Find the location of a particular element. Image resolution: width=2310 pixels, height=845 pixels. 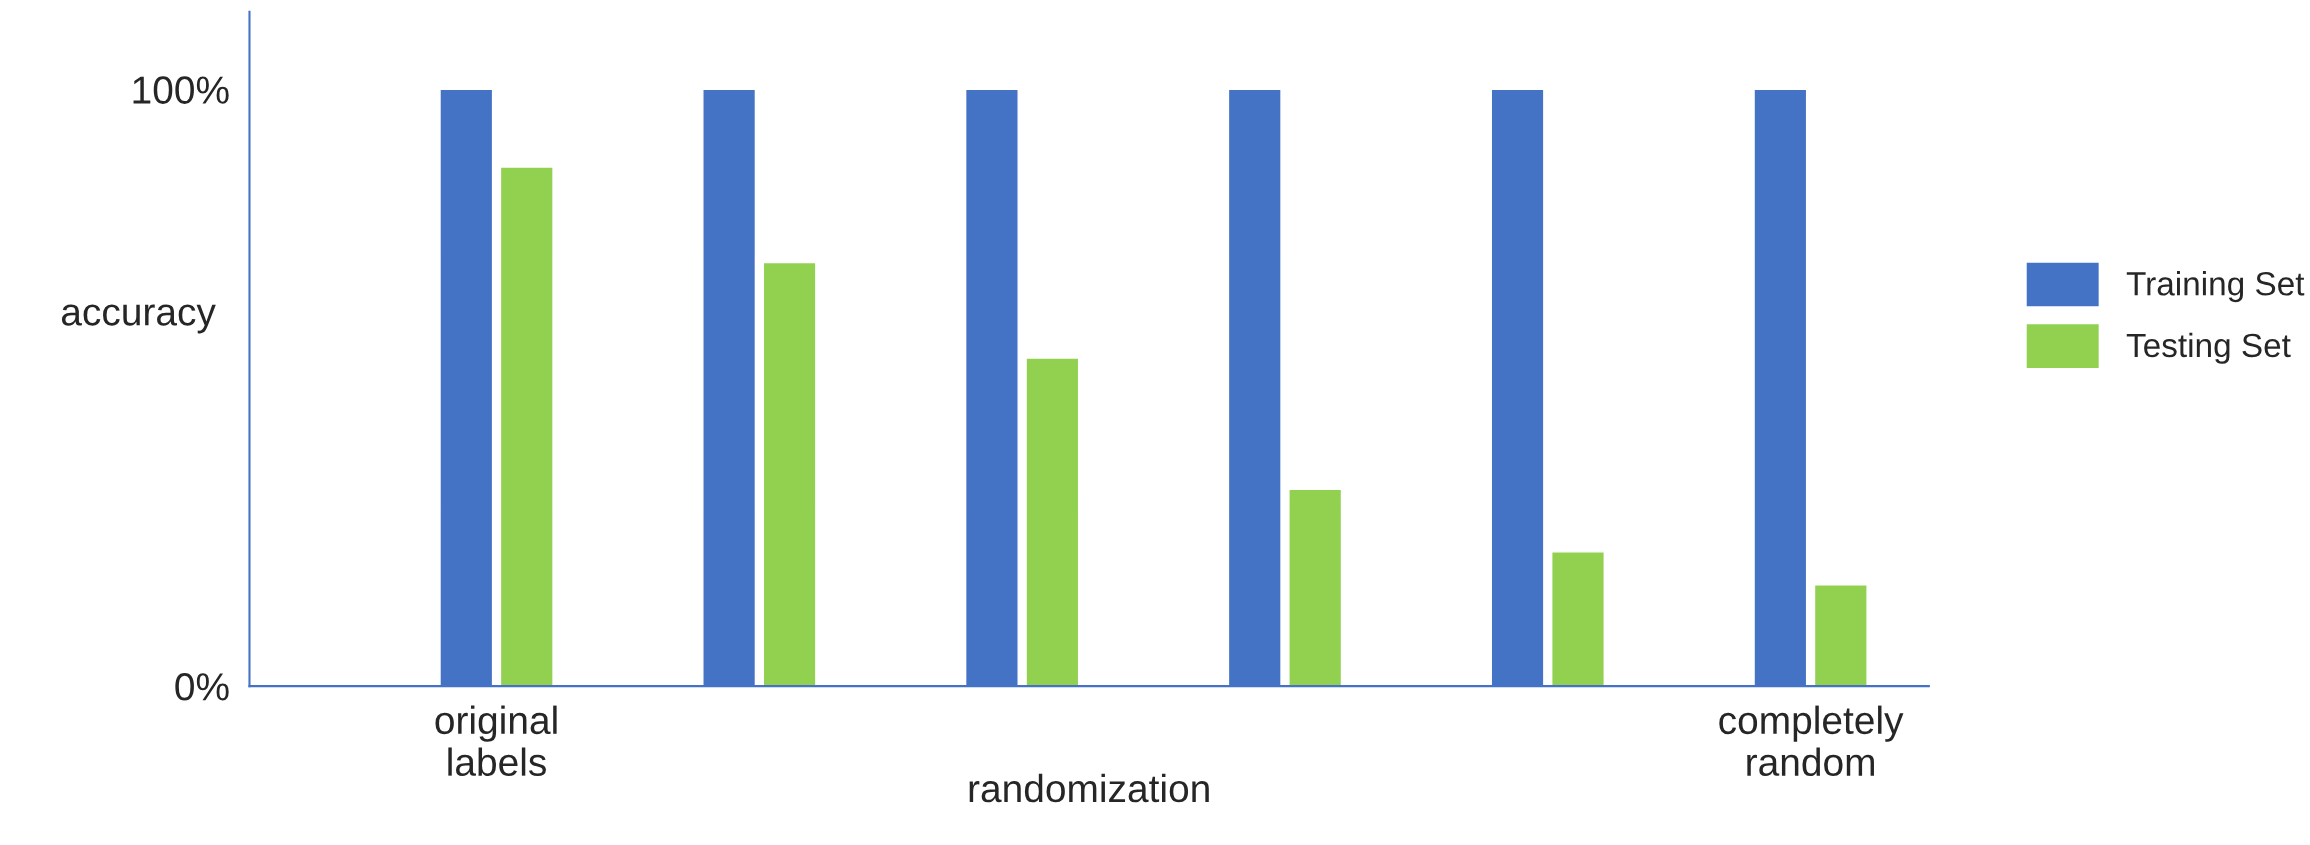

y-tick-label: 0% is located at coordinates (202, 687).